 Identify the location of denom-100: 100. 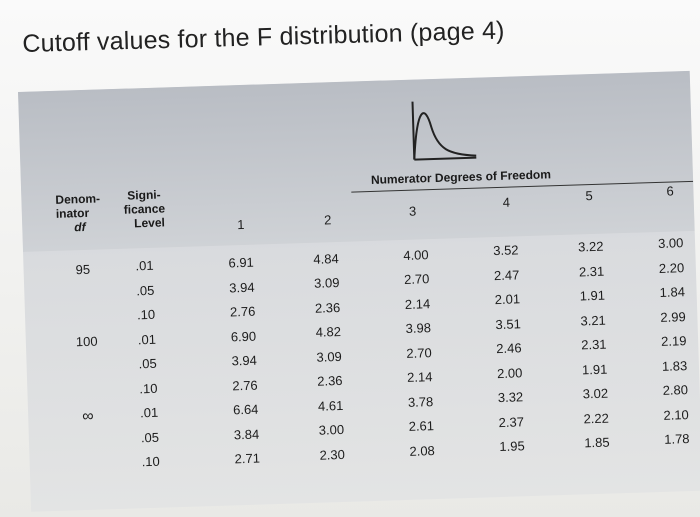
(86, 341).